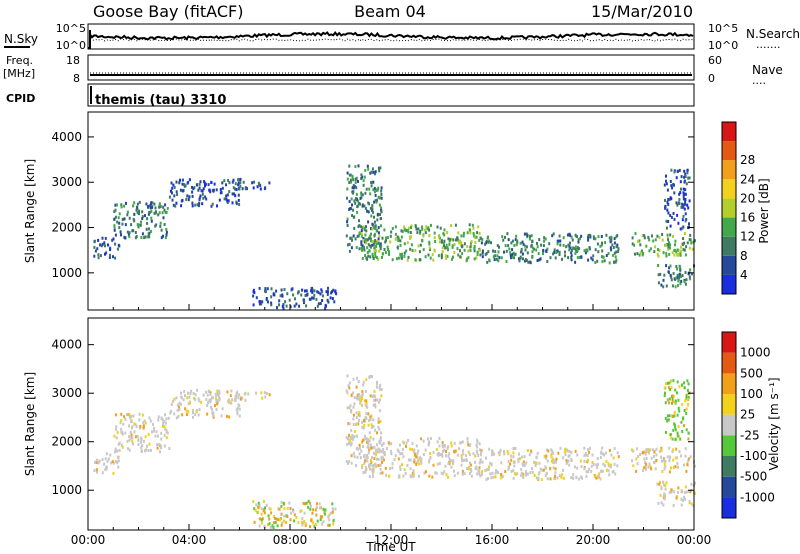  Describe the element at coordinates (744, 275) in the screenshot. I see `colorbar-tick-label: 4` at that location.